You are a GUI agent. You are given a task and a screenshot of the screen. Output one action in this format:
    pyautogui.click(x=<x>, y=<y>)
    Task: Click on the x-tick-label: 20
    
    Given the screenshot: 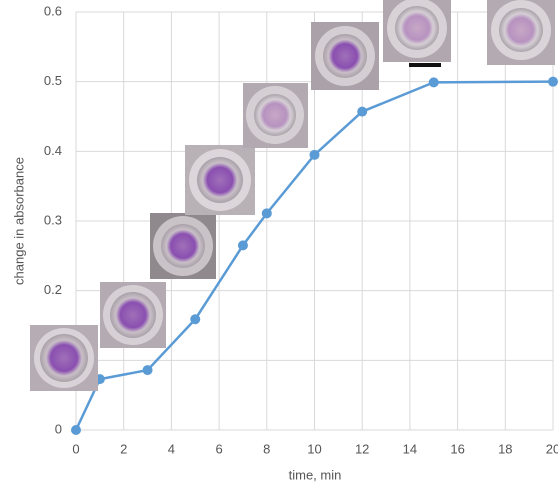 What is the action you would take?
    pyautogui.click(x=552, y=448)
    